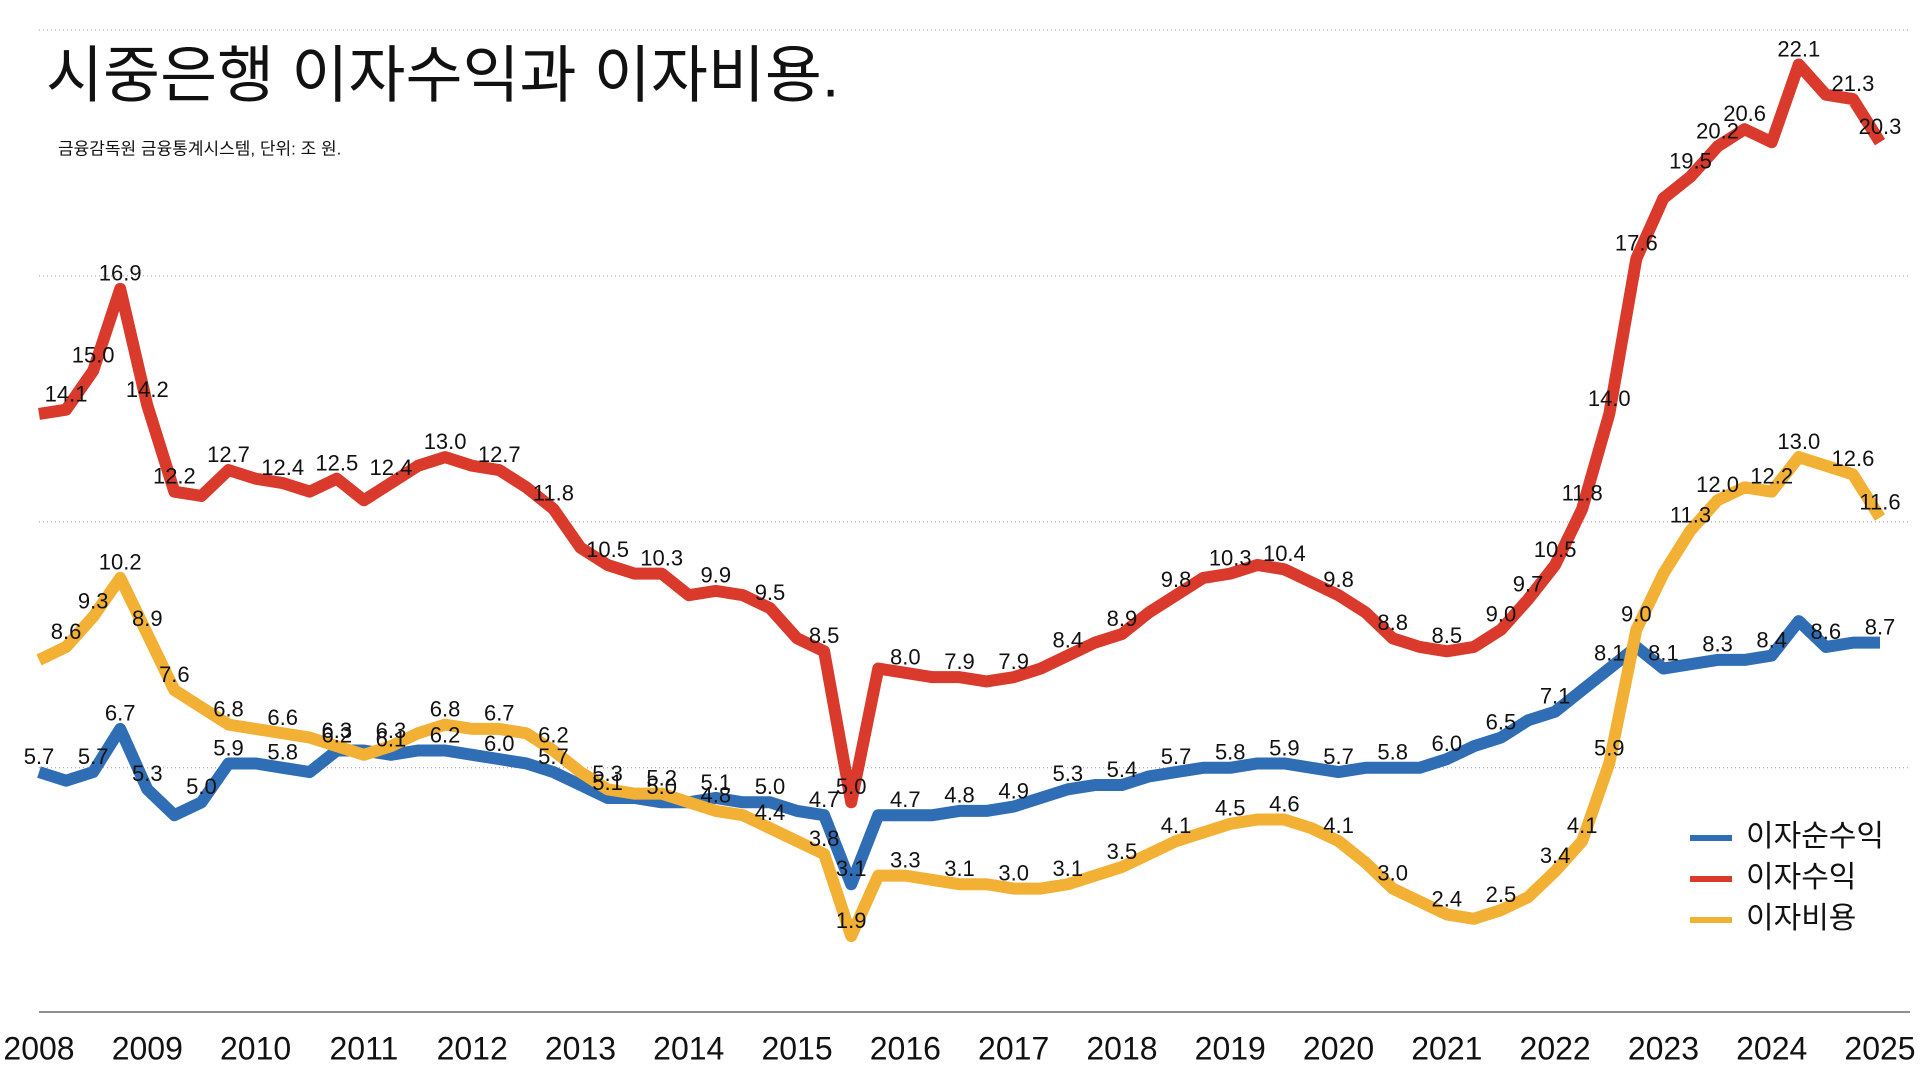 The height and width of the screenshot is (1080, 1920). Describe the element at coordinates (1744, 113) in the screenshot. I see `data-label: 20.6` at that location.